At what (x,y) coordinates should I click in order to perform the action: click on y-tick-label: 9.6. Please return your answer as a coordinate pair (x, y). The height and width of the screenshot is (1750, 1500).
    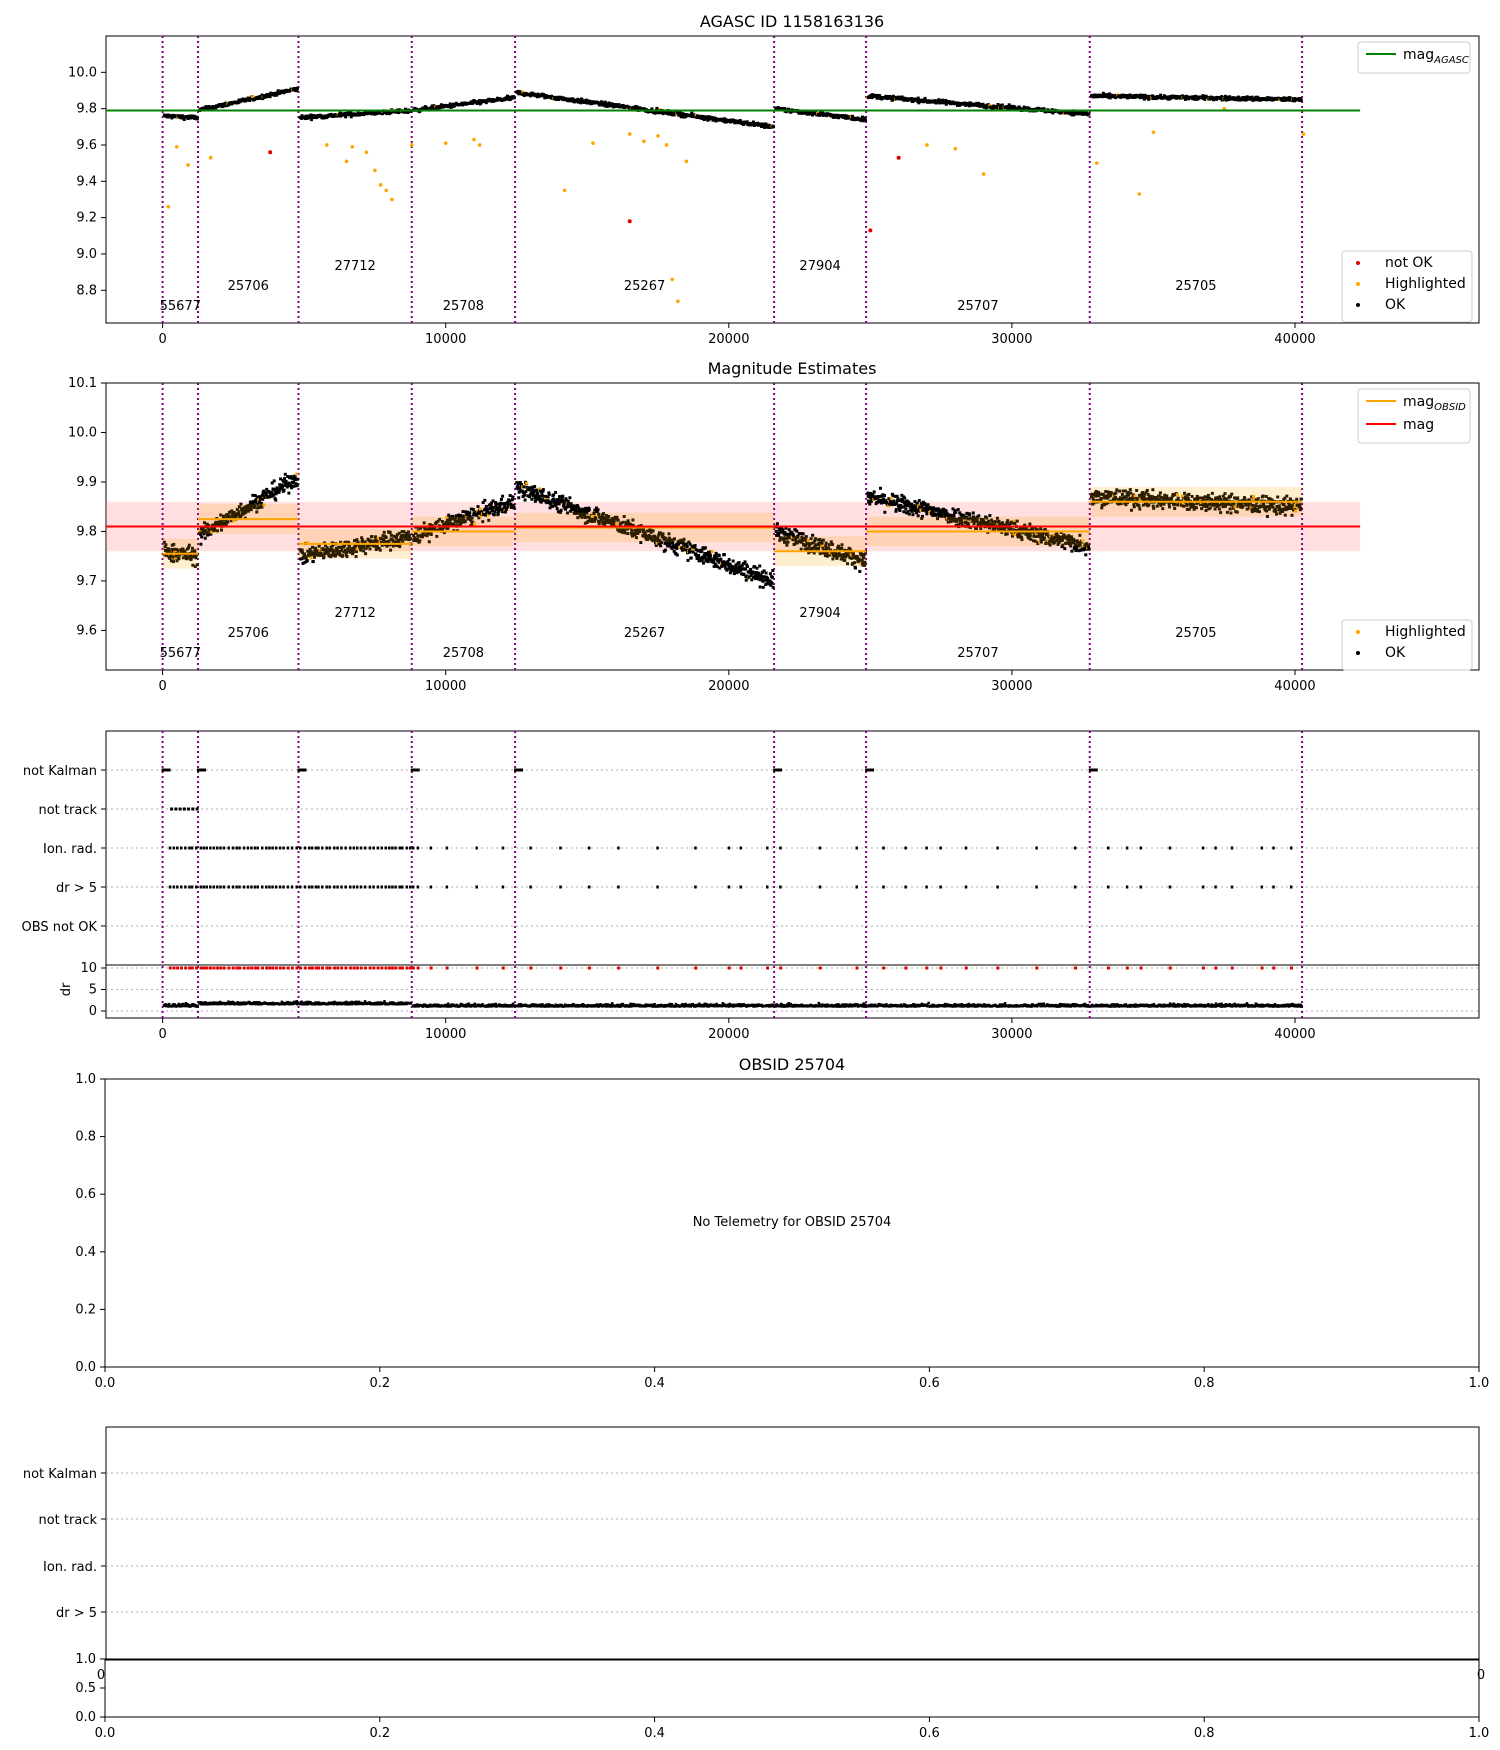
    Looking at the image, I should click on (86, 630).